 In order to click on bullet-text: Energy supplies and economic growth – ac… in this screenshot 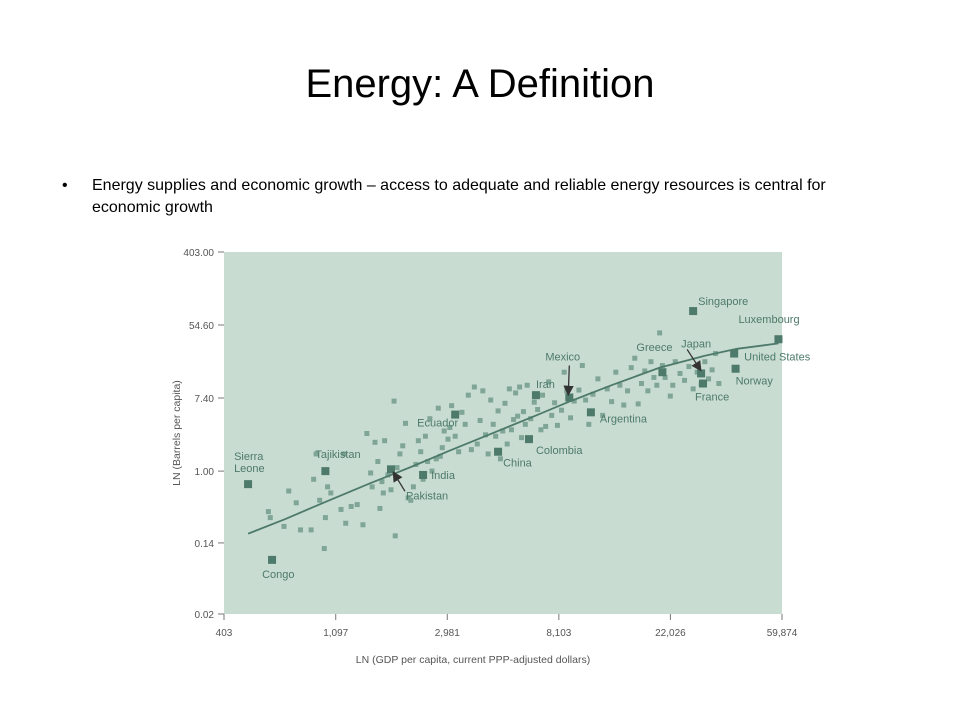, I will do `click(459, 196)`.